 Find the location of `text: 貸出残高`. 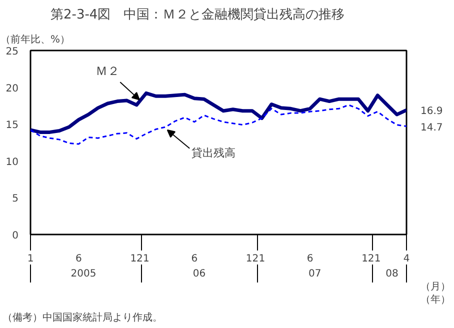

text: 貸出残高 is located at coordinates (214, 153).